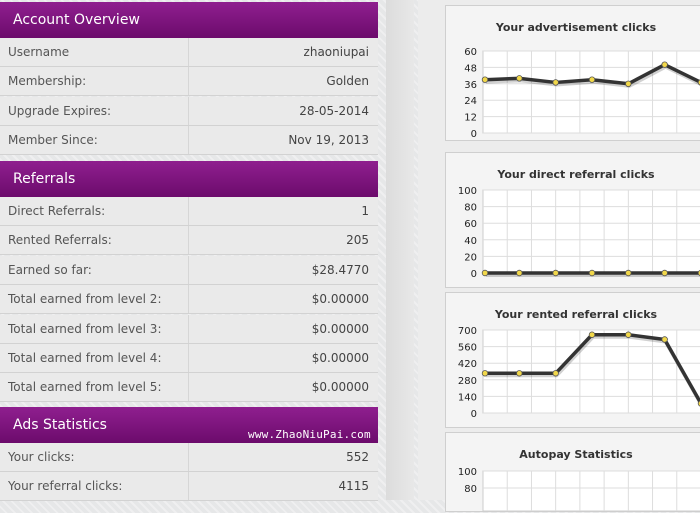 The height and width of the screenshot is (513, 700). Describe the element at coordinates (470, 257) in the screenshot. I see `y-tick-label: 20` at that location.